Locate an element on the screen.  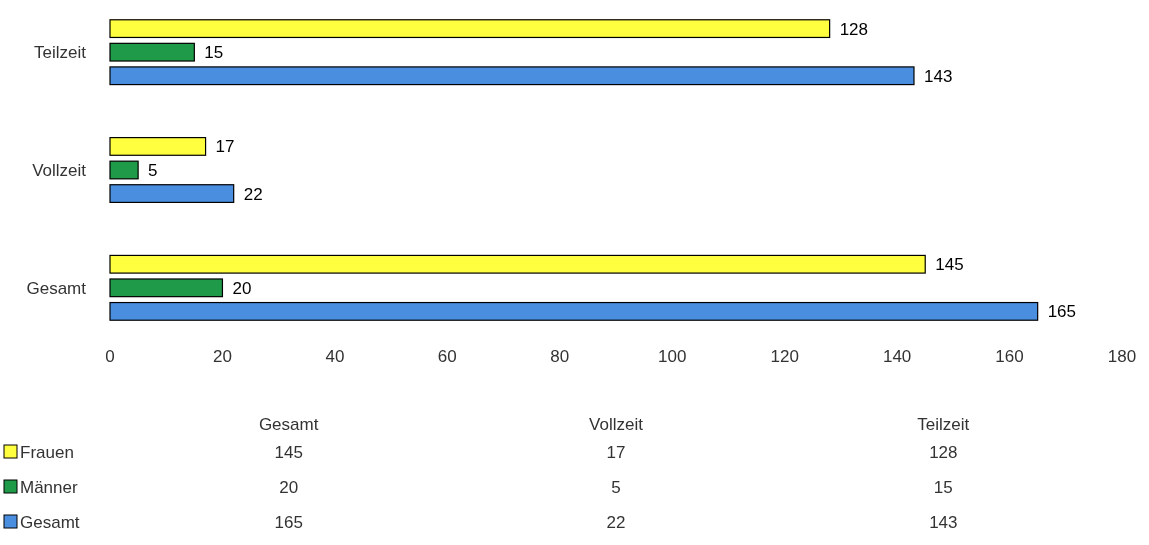
y-tick-label: Teilzeit is located at coordinates (60, 53).